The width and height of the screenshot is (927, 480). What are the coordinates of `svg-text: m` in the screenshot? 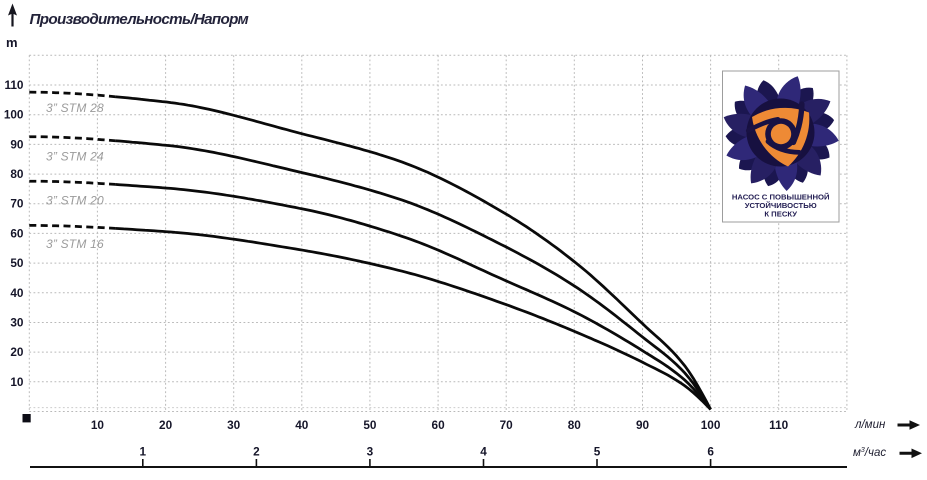 It's located at (12, 42).